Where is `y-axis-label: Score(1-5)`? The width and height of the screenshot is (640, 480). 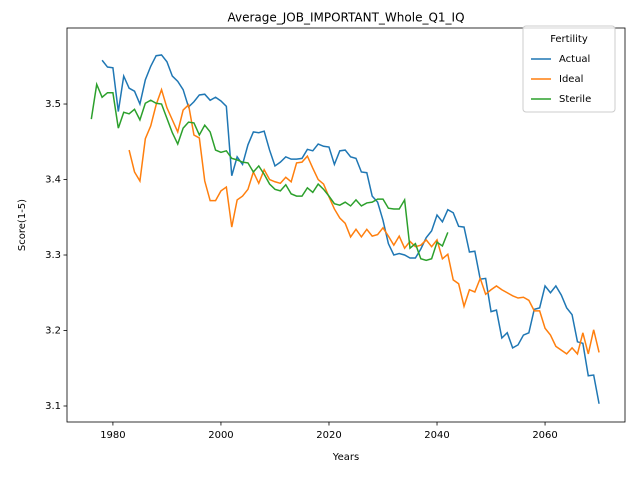 y-axis-label: Score(1-5) is located at coordinates (22, 225).